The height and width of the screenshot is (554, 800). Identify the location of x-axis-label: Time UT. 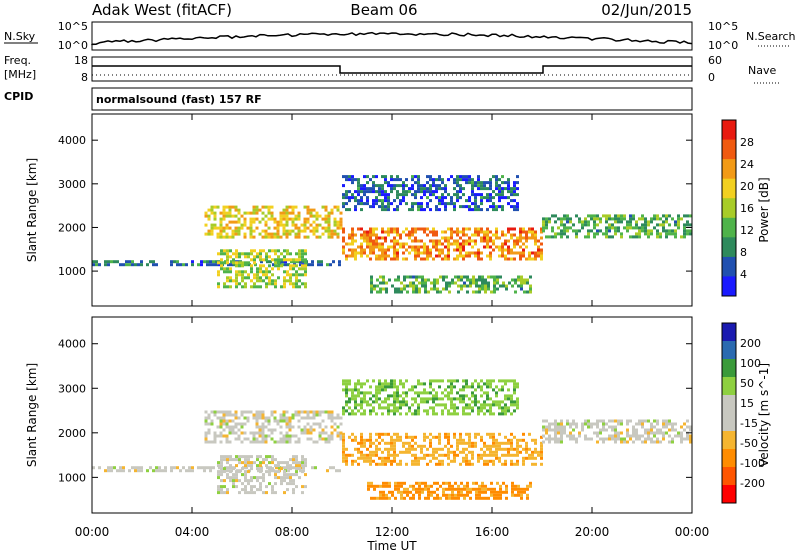
(391, 546).